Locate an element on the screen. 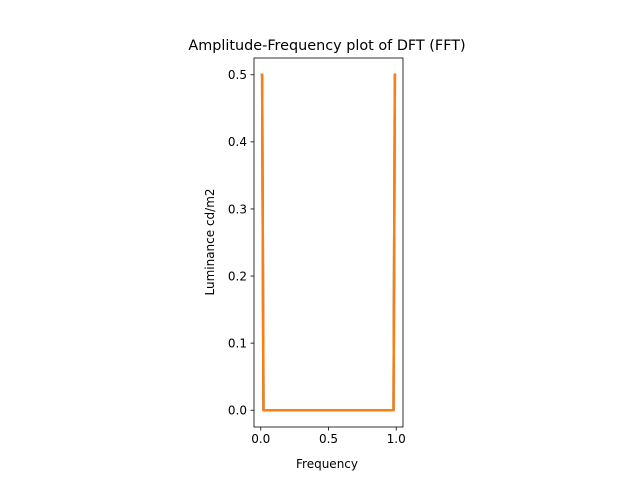 The height and width of the screenshot is (480, 640). chart-title: Amplitude-Frequency plot of DFT (FFT) is located at coordinates (326, 46).